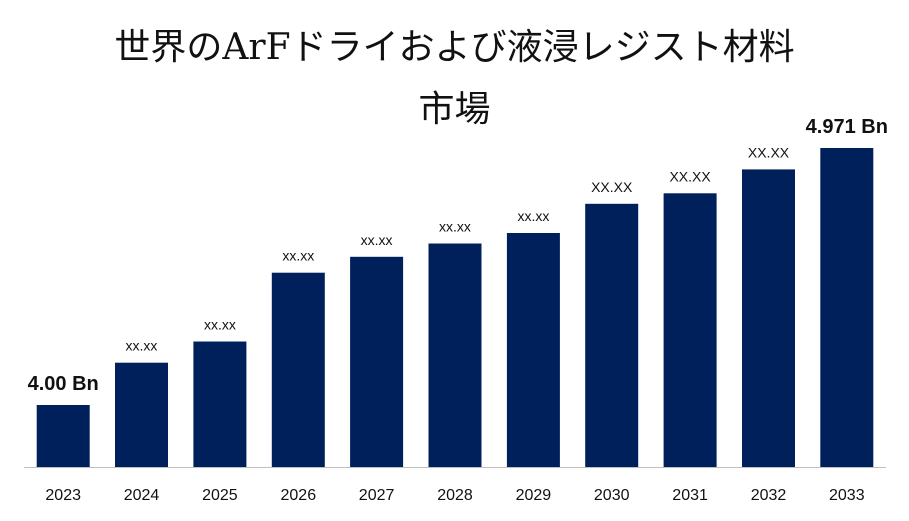  I want to click on x-tick-label-2028: 2028, so click(455, 495).